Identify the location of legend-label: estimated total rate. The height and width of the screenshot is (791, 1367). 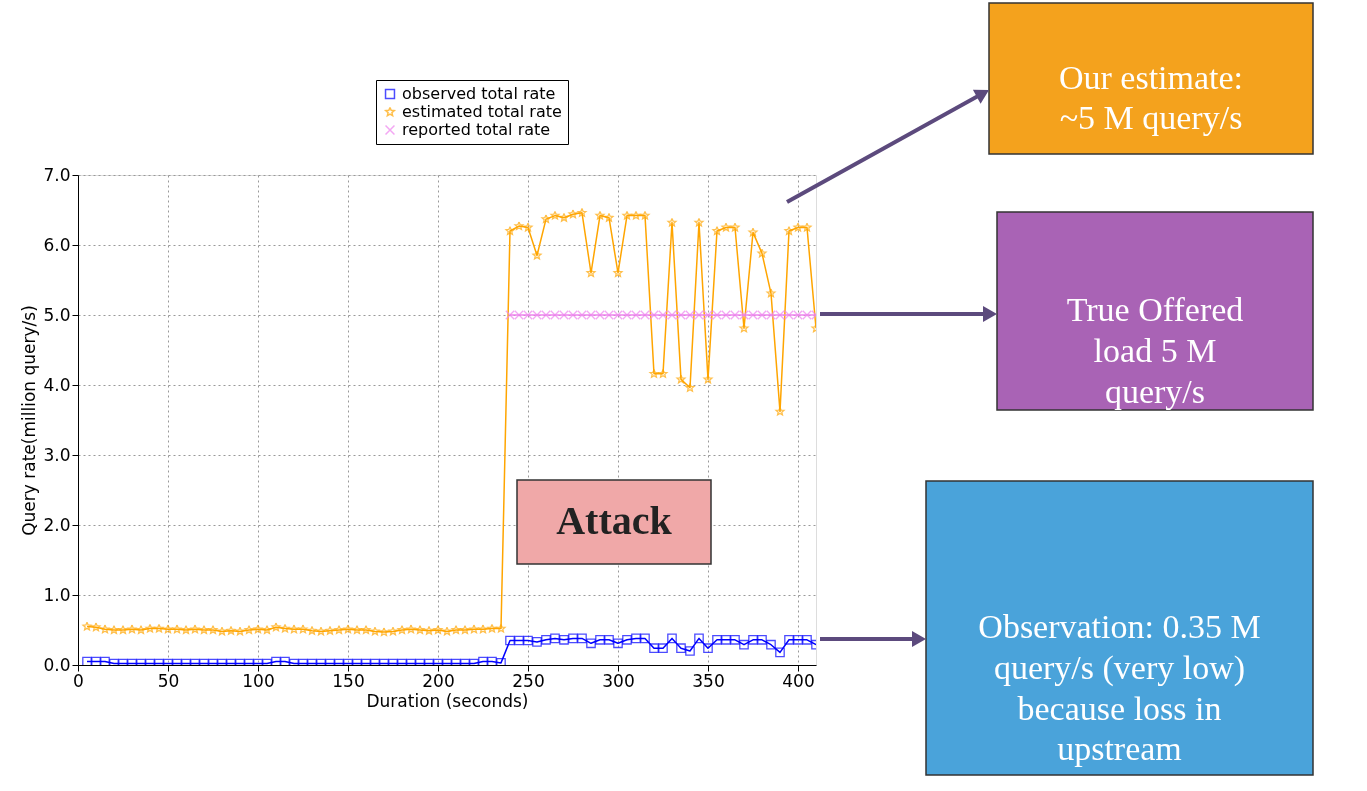
(482, 111).